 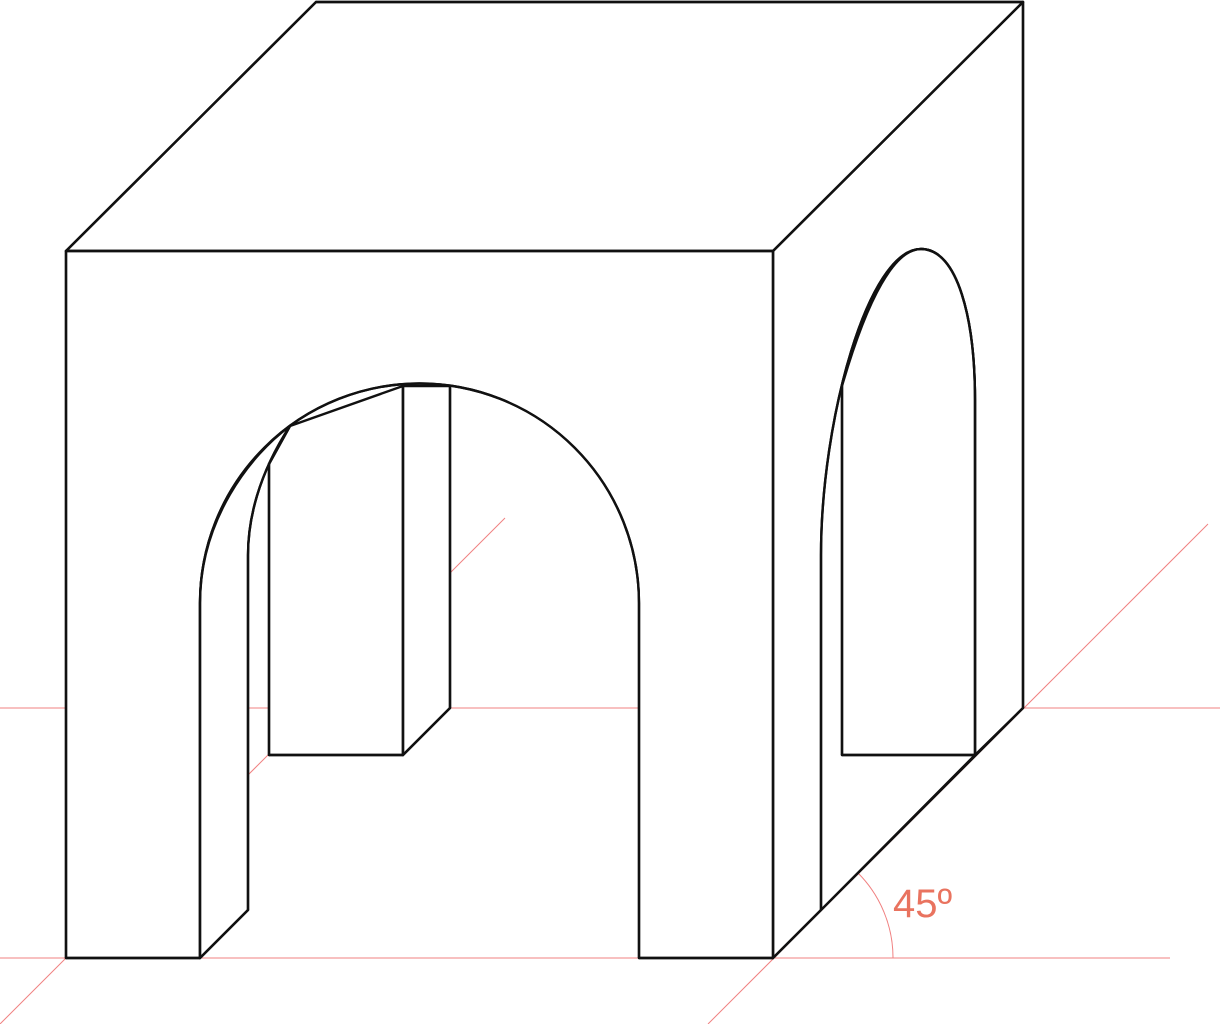 I want to click on back-wall-panel, so click(x=336, y=570).